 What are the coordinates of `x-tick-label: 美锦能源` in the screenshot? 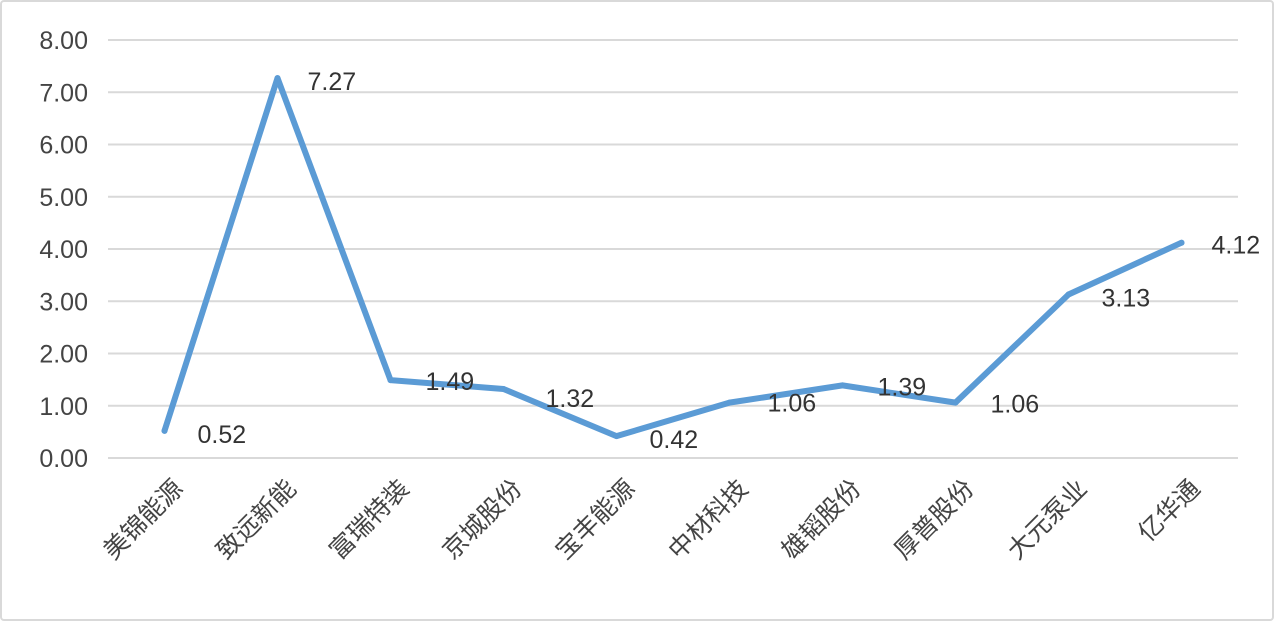 It's located at (143, 519).